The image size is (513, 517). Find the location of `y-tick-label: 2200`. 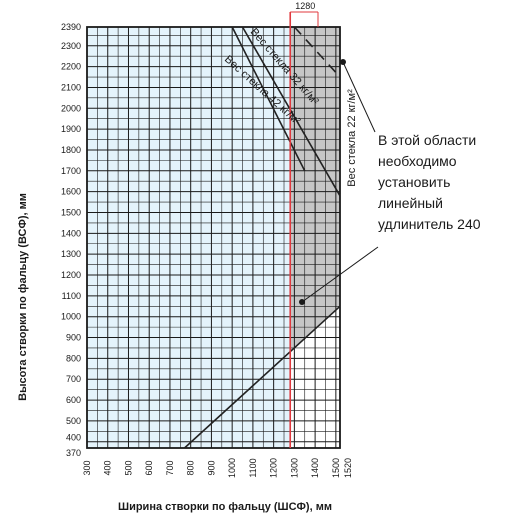

y-tick-label: 2200 is located at coordinates (71, 67).